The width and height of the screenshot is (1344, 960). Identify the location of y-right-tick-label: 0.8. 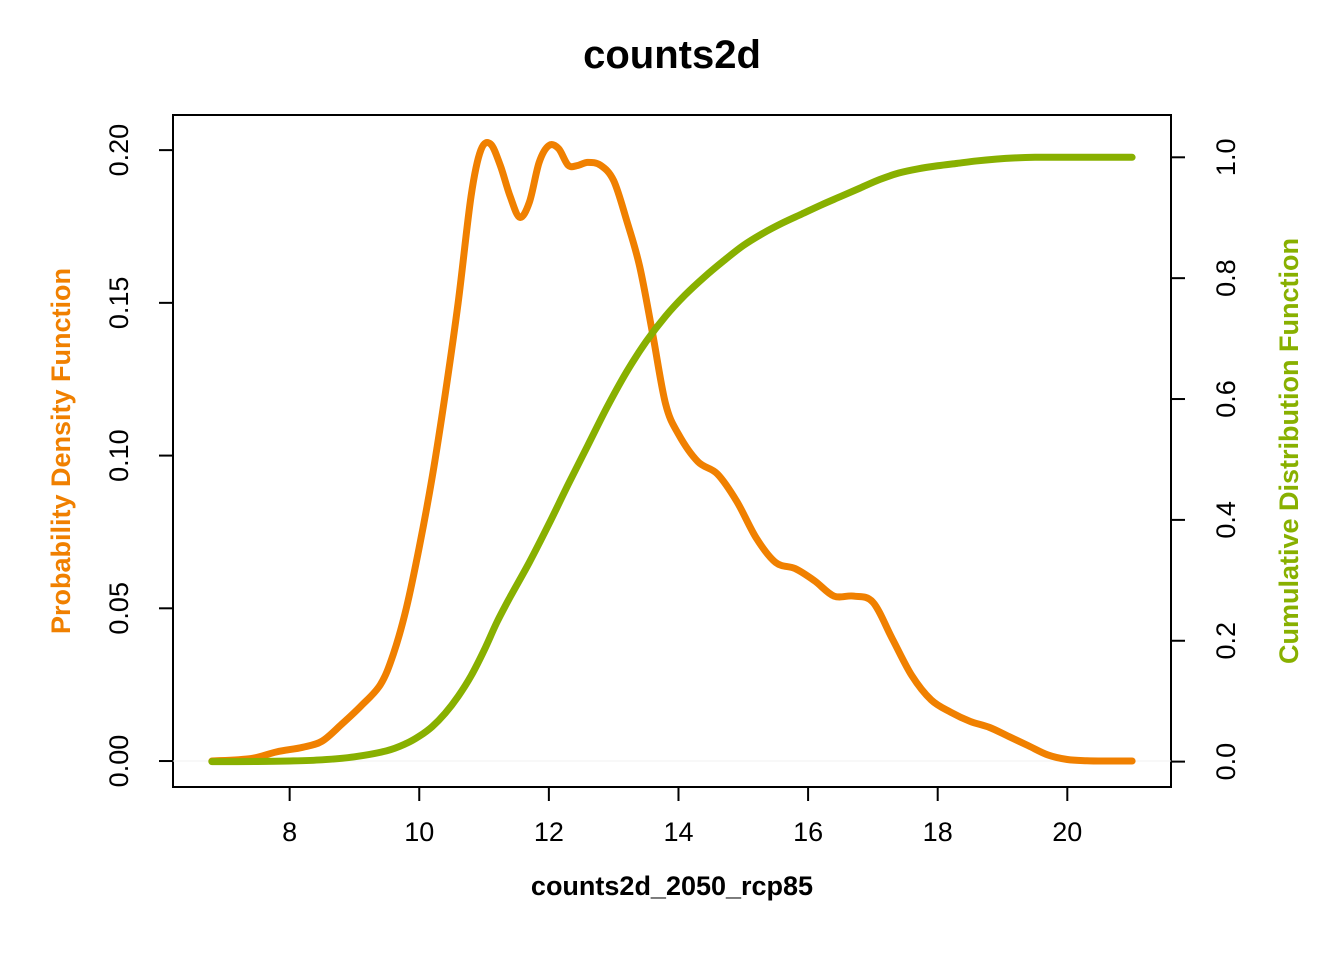
(1226, 278).